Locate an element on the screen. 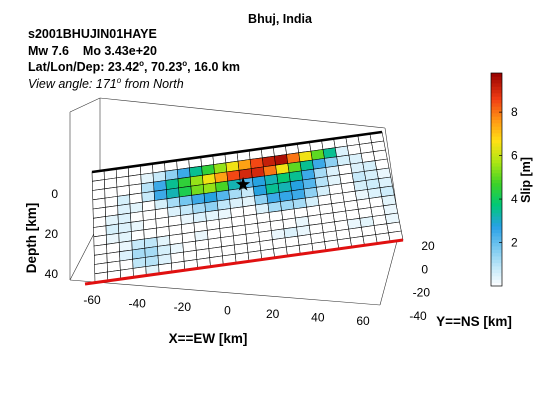 The width and height of the screenshot is (560, 420). hypocenter-star-icon is located at coordinates (243, 184).